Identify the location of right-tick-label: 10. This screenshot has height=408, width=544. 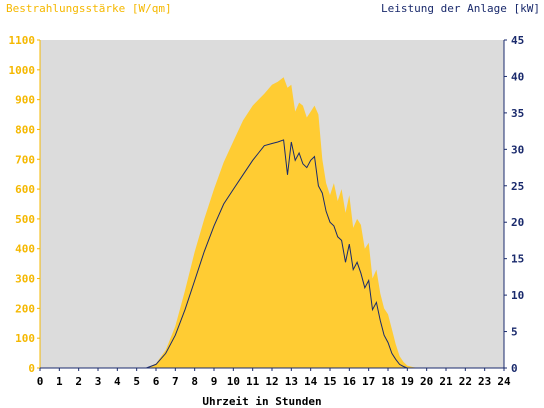
(517, 295).